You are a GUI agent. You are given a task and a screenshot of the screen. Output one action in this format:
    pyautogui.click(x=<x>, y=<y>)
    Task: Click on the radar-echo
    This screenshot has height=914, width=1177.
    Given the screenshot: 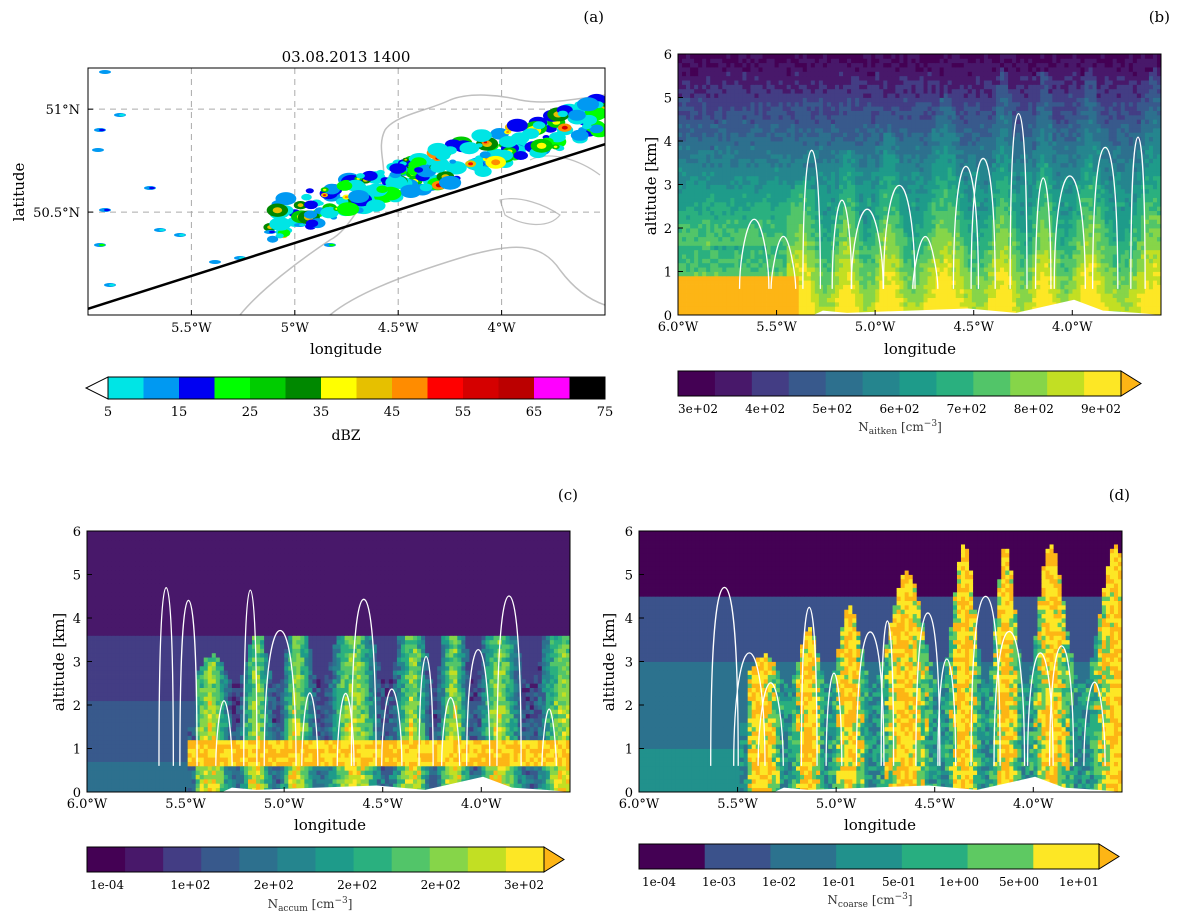 What is the action you would take?
    pyautogui.click(x=311, y=205)
    